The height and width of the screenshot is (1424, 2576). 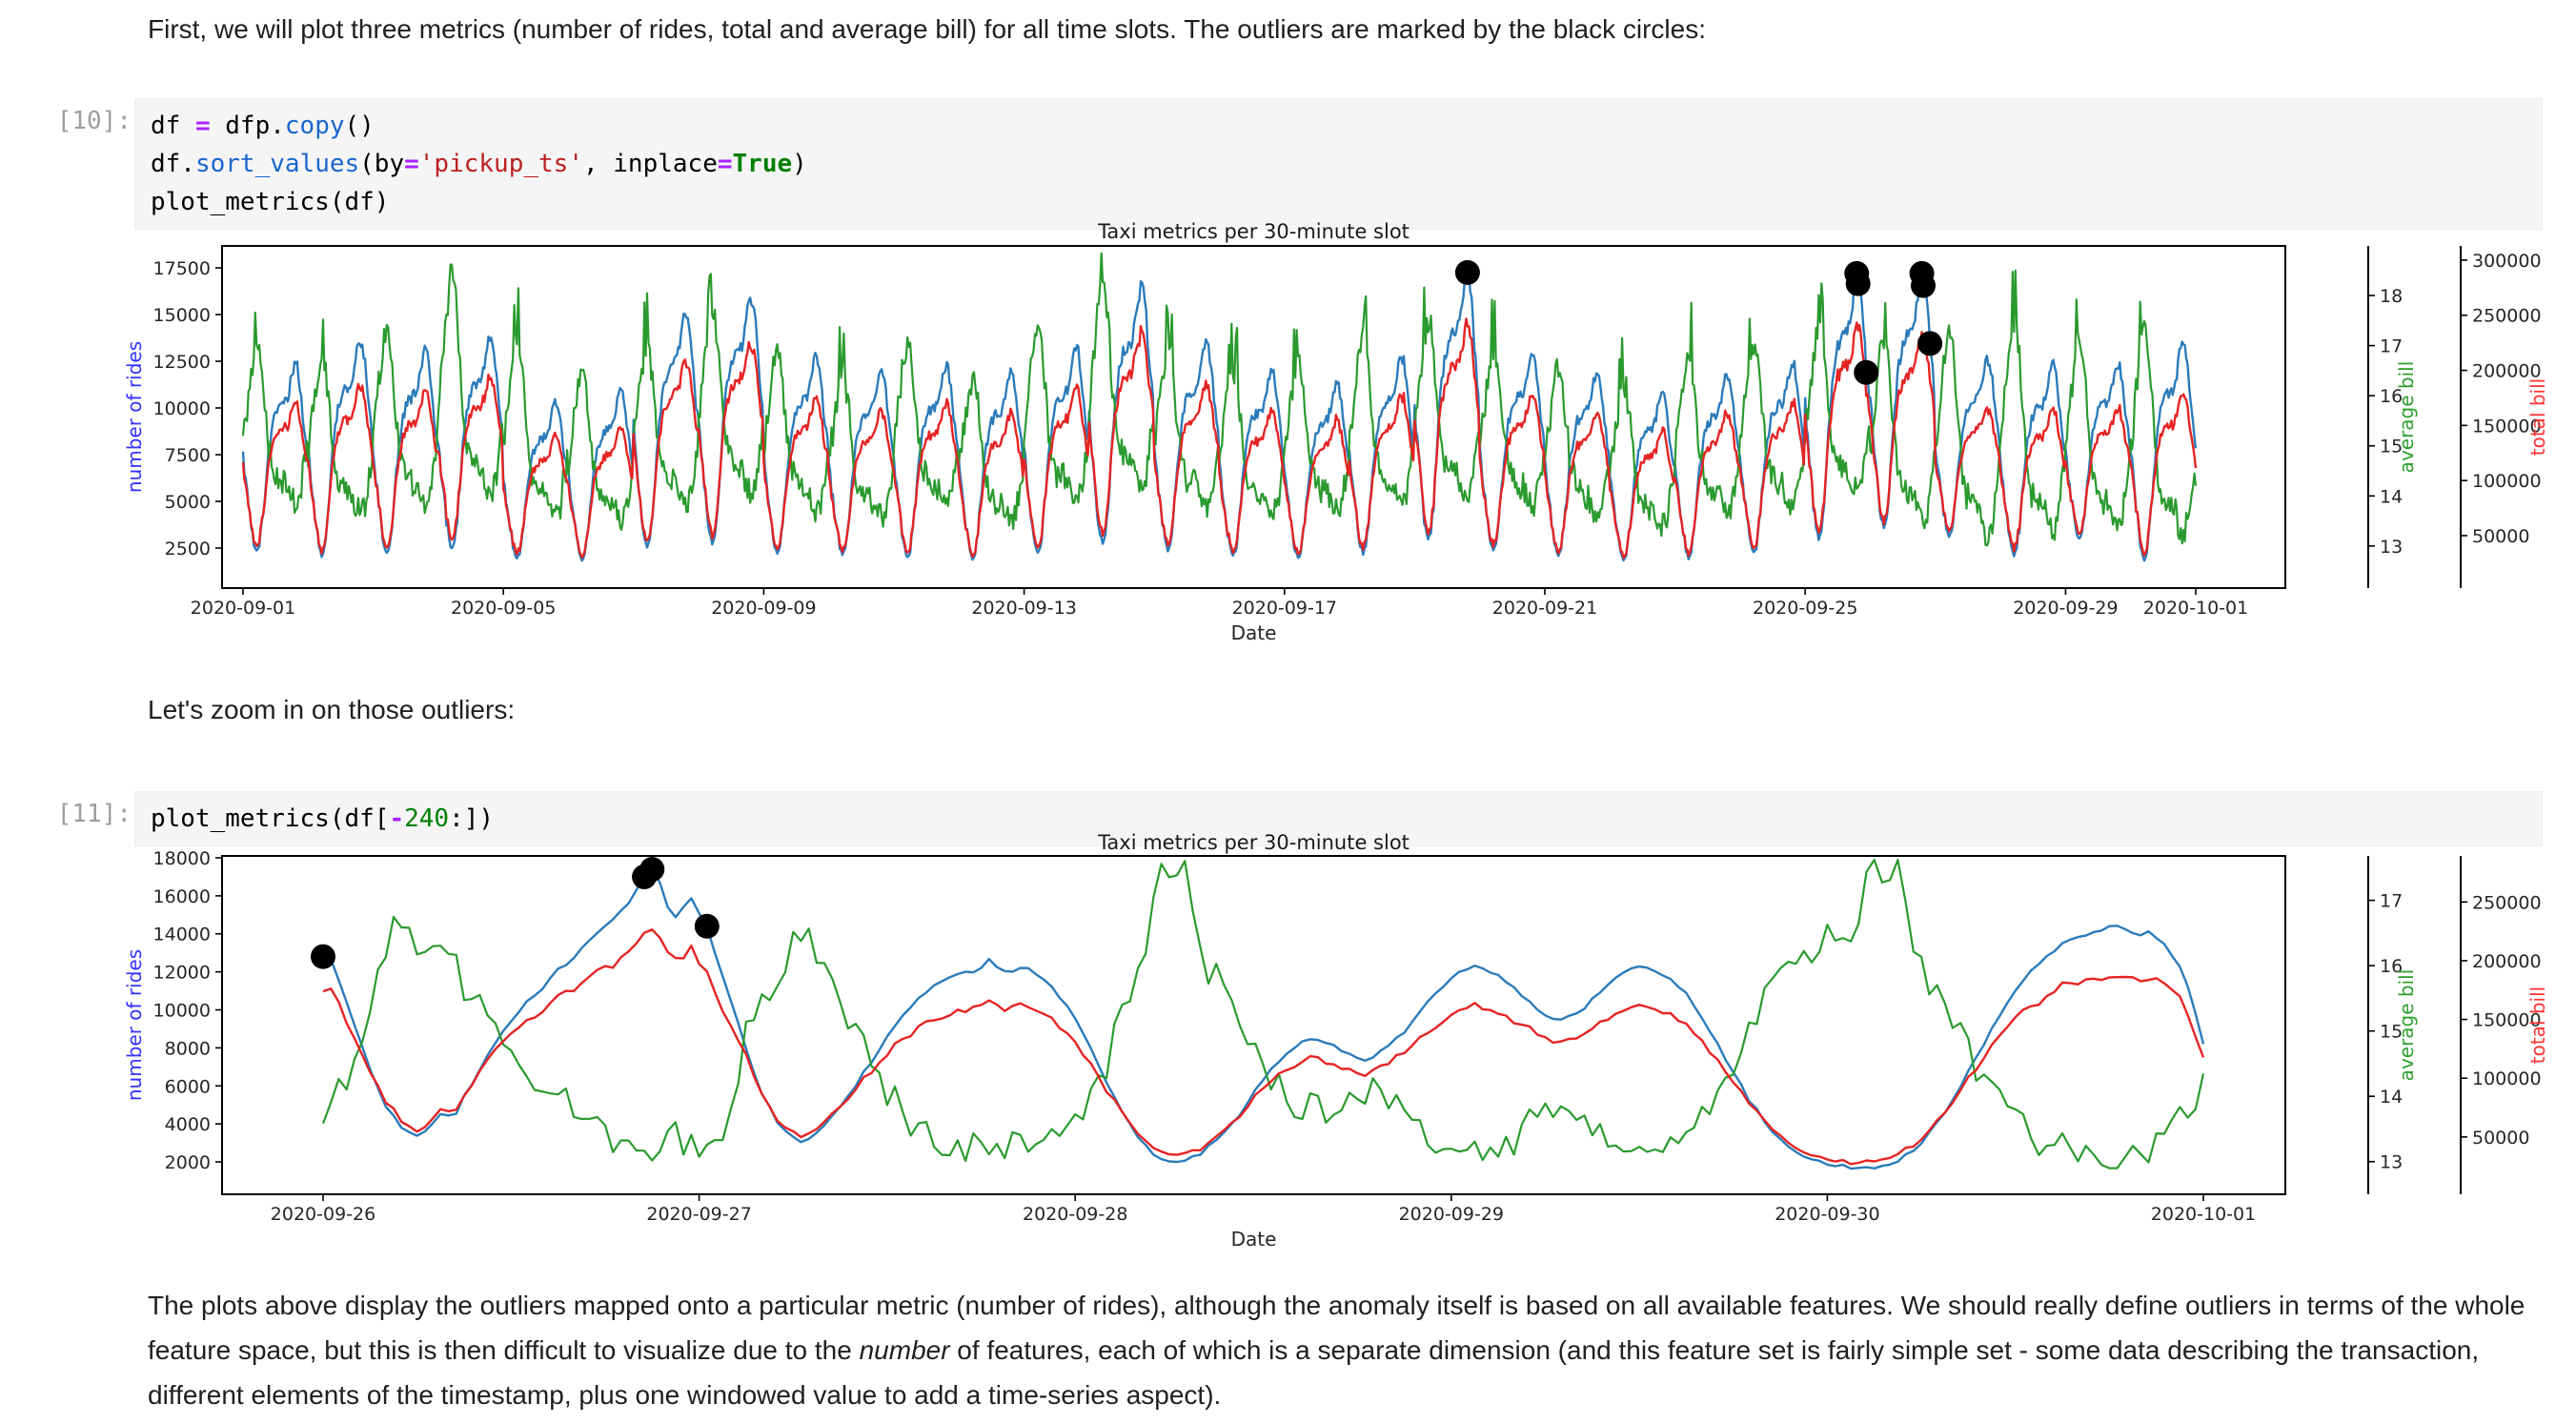 What do you see at coordinates (188, 1162) in the screenshot?
I see `svg-text: 2000` at bounding box center [188, 1162].